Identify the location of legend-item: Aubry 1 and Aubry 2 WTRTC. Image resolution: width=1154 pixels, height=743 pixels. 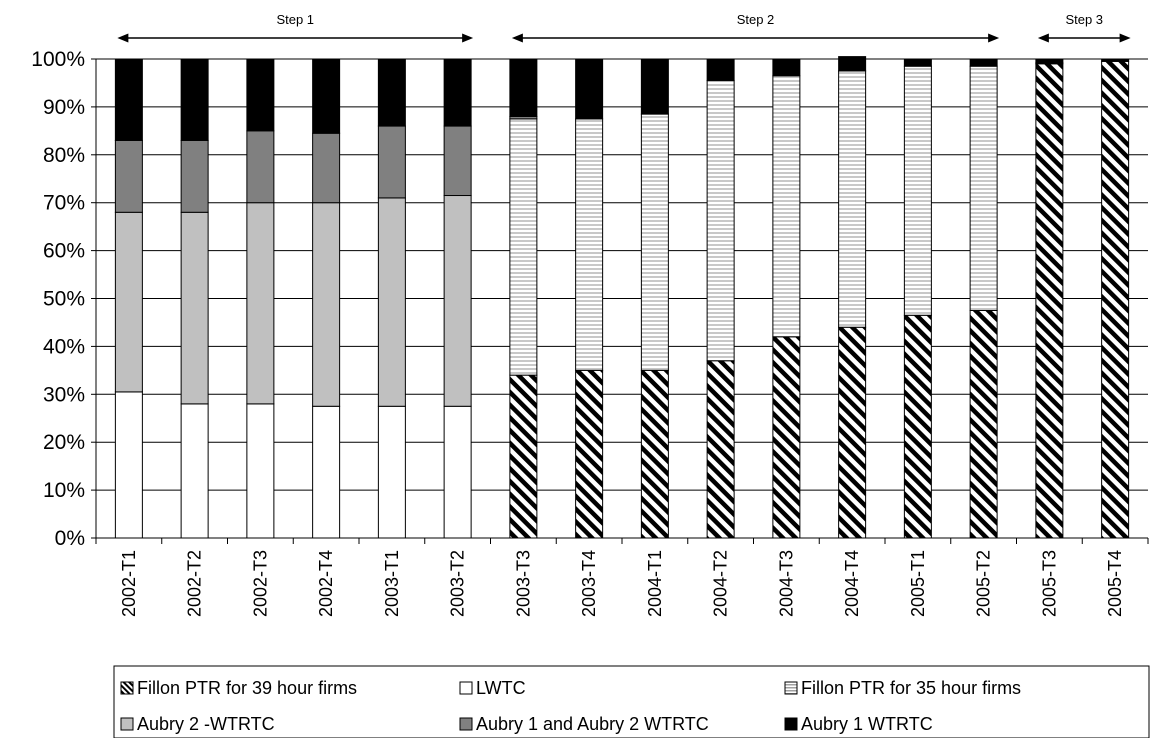
(584, 724).